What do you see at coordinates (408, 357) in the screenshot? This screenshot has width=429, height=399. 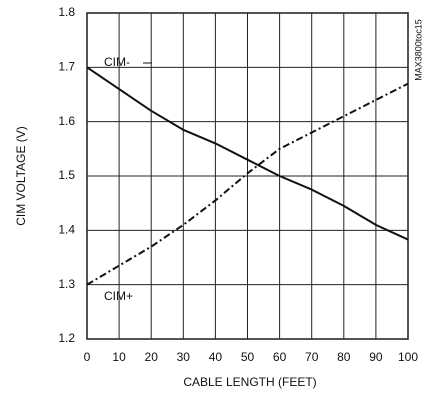 I see `x-tick-label: 100` at bounding box center [408, 357].